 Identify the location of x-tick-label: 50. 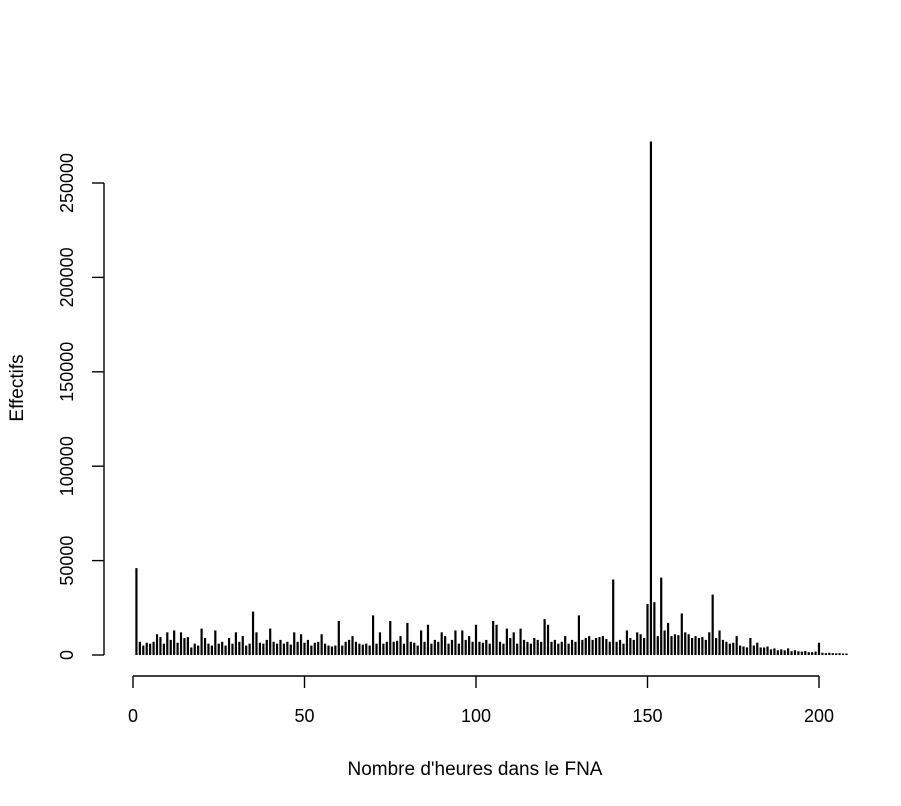
(304, 716).